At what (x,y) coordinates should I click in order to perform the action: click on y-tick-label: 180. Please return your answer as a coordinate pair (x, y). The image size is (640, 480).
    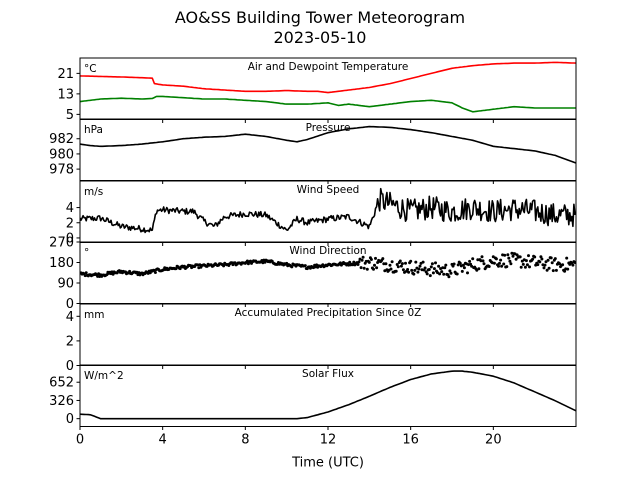
    Looking at the image, I should click on (61, 263).